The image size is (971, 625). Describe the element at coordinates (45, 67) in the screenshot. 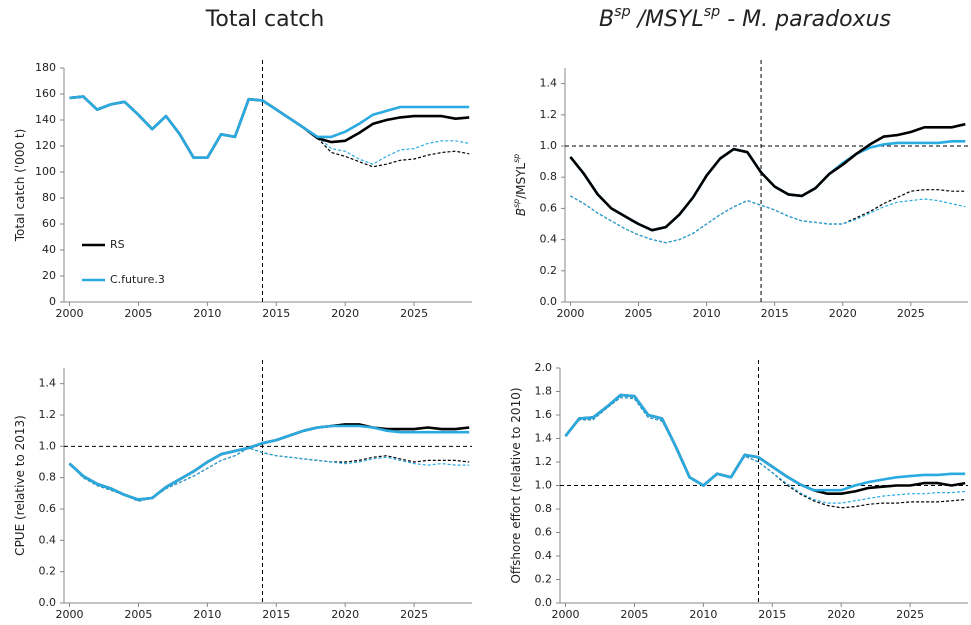

I see `y-tick-label: 180` at that location.